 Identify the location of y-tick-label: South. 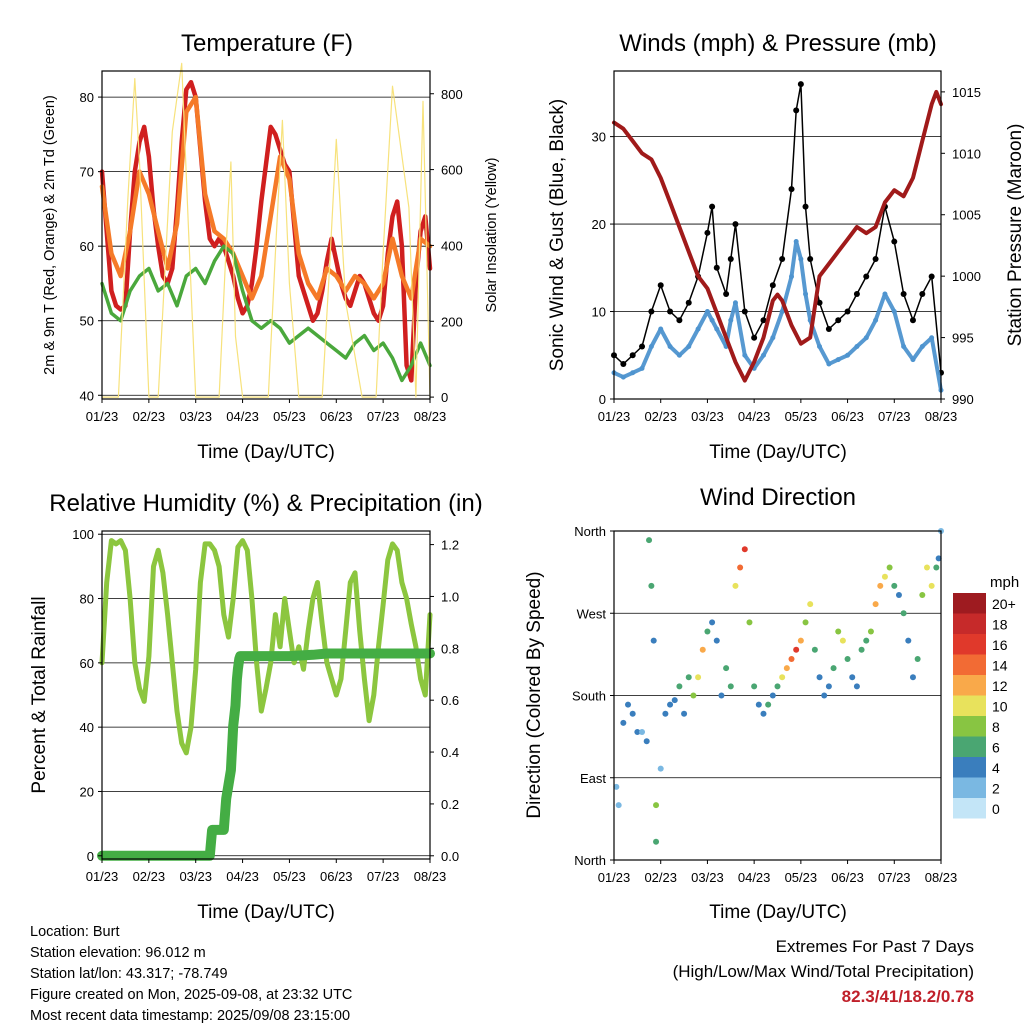
(589, 696).